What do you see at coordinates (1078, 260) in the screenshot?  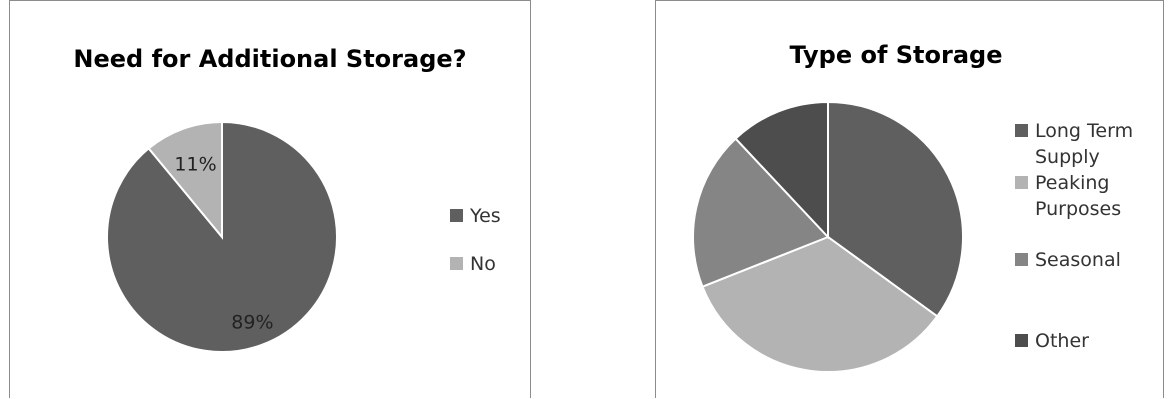 I see `legend-label-seasonal: Seasonal` at bounding box center [1078, 260].